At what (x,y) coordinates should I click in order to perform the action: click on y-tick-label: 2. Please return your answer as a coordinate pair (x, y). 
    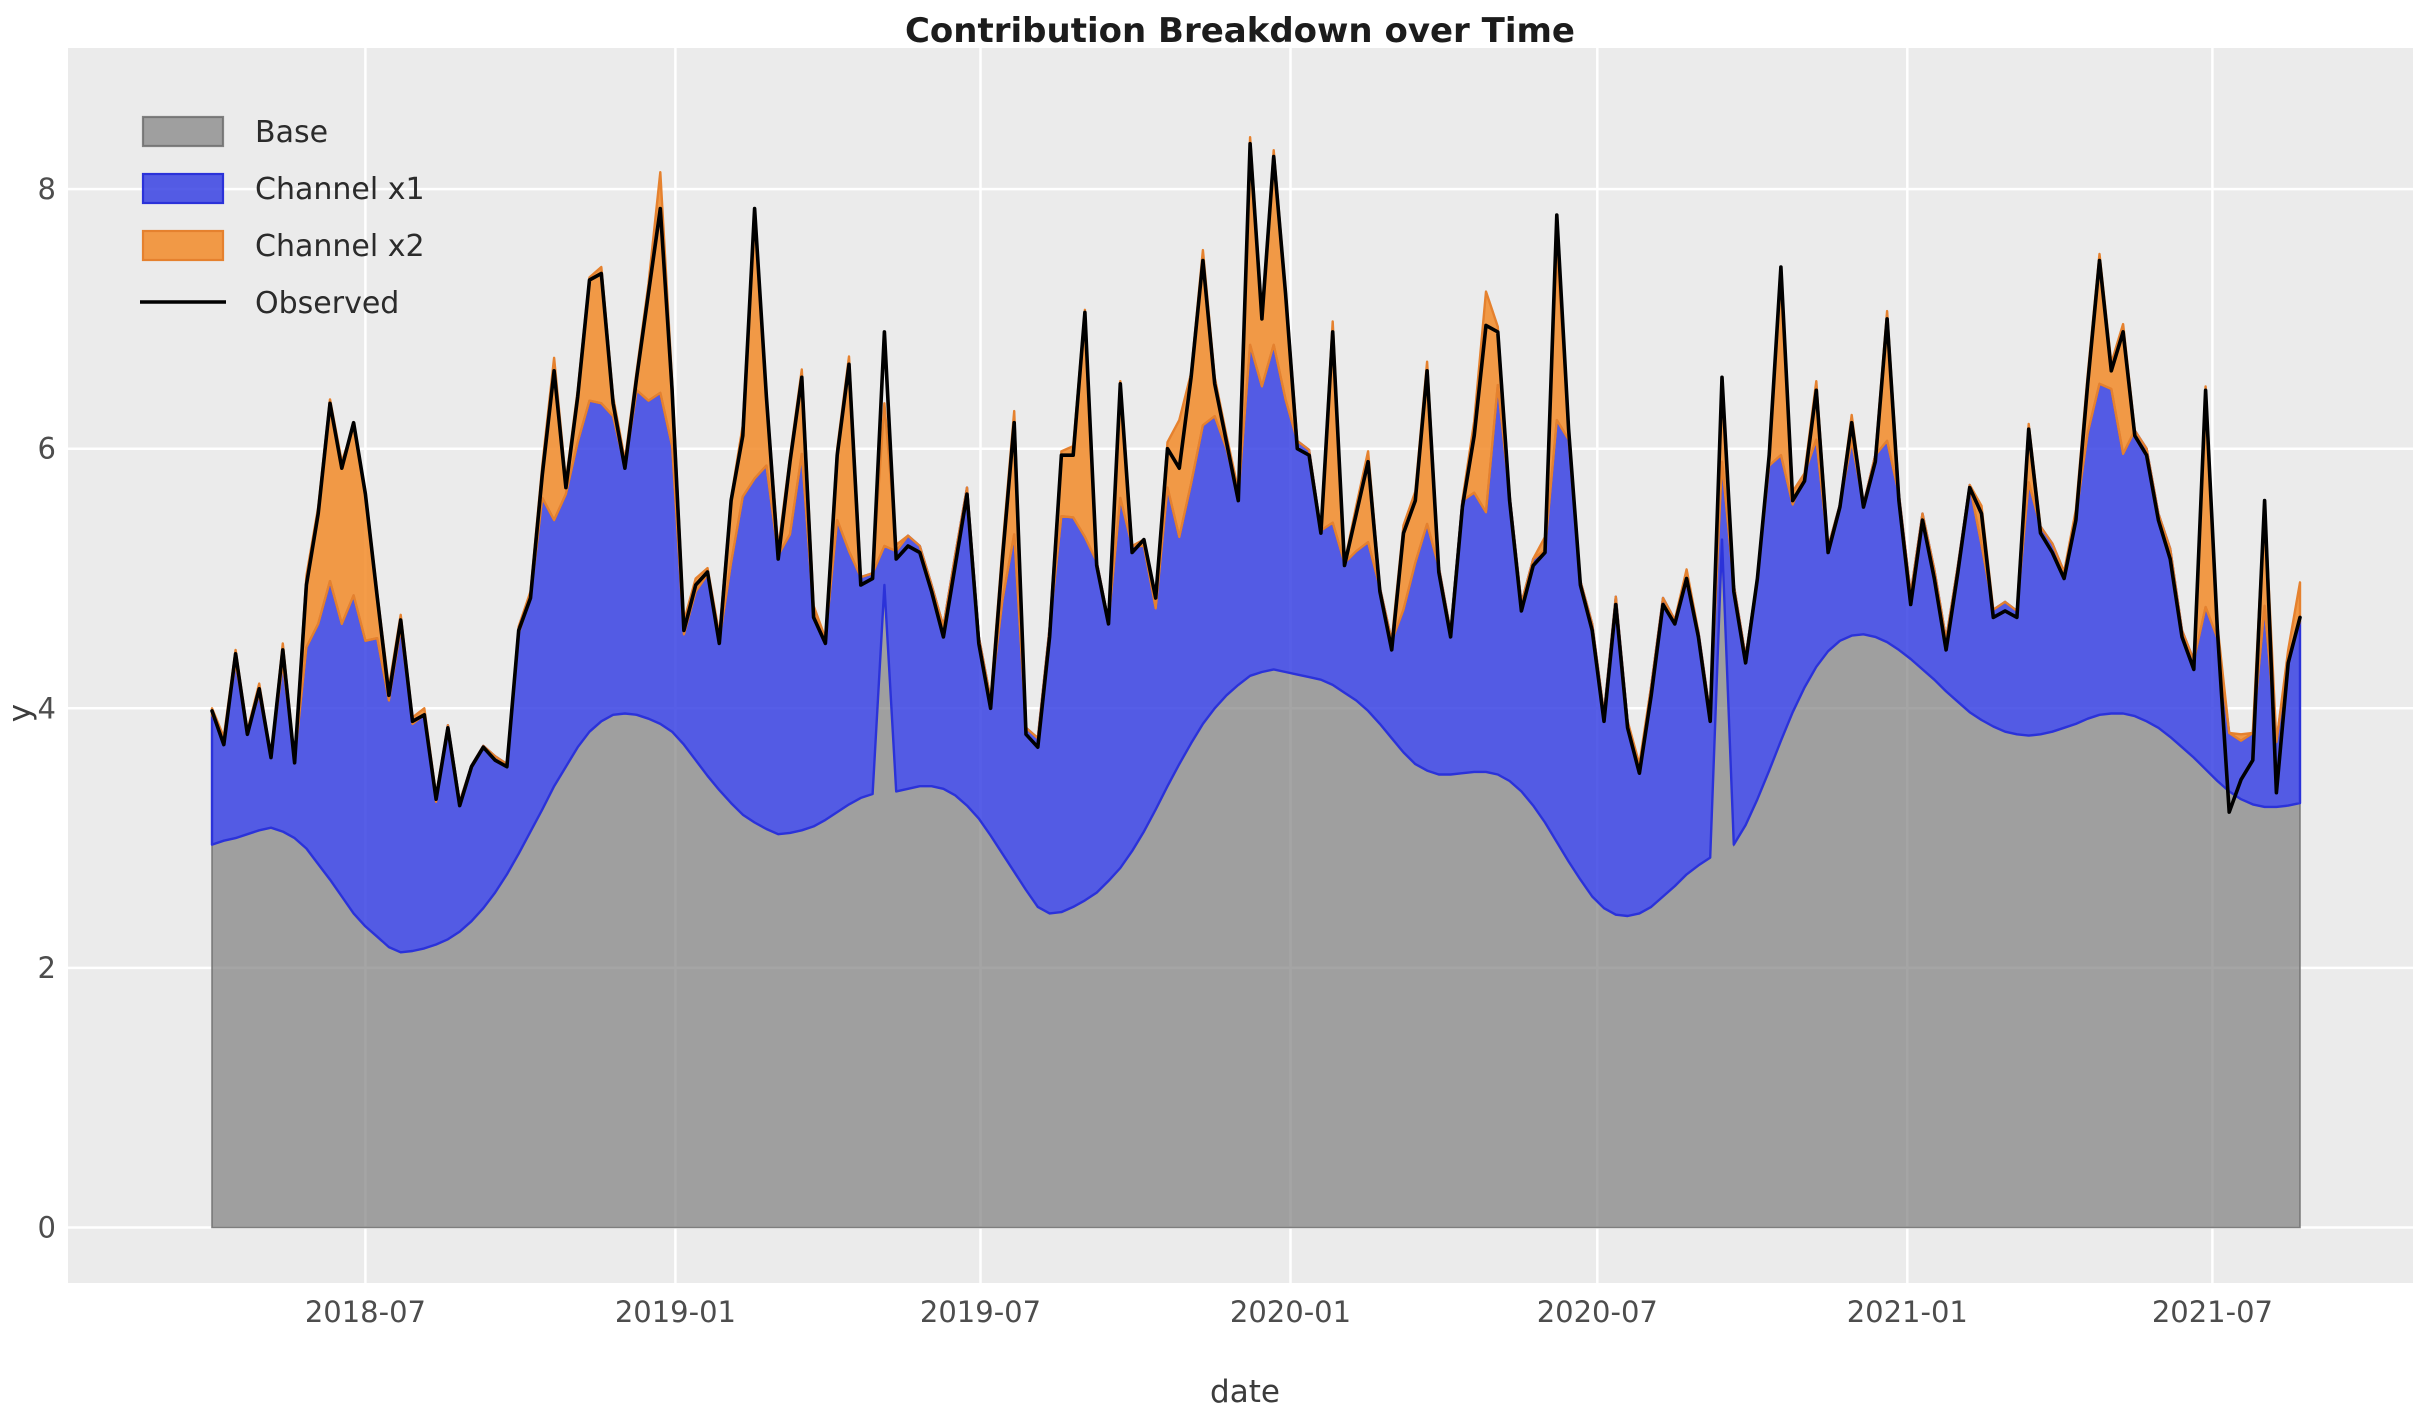
    Looking at the image, I should click on (47, 968).